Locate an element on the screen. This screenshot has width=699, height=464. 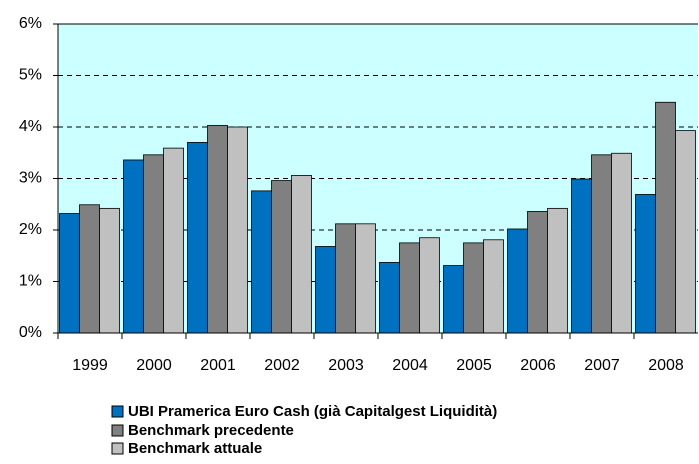
y-tick-label: 5% is located at coordinates (30, 75).